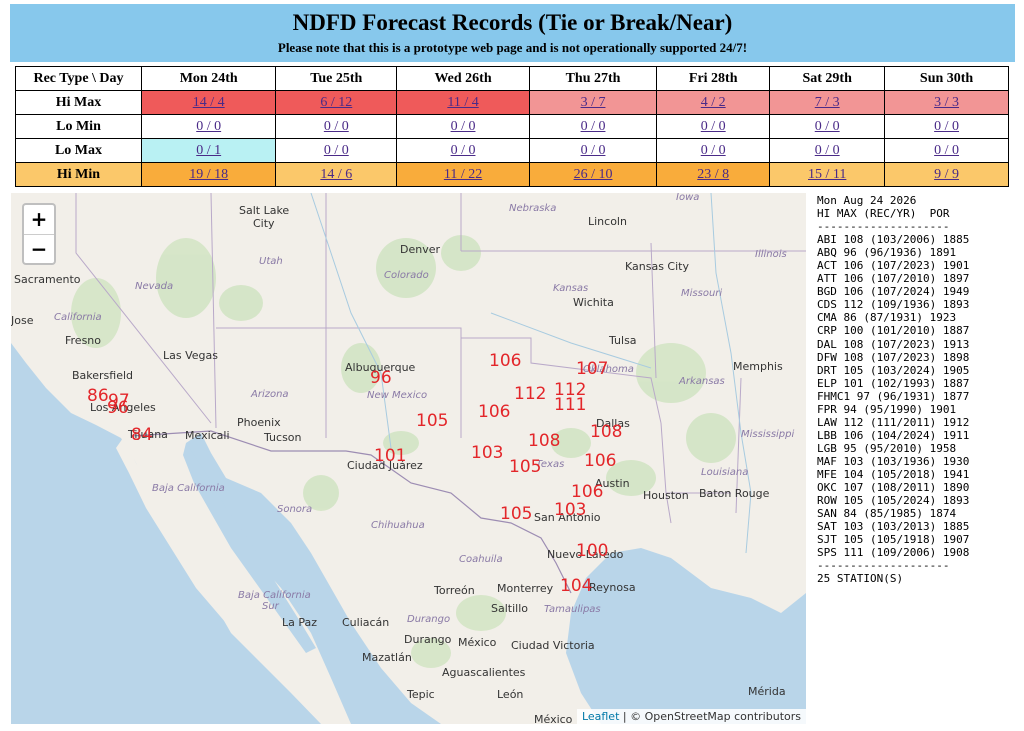 The image size is (1024, 731). I want to click on record-marker: 107, so click(592, 369).